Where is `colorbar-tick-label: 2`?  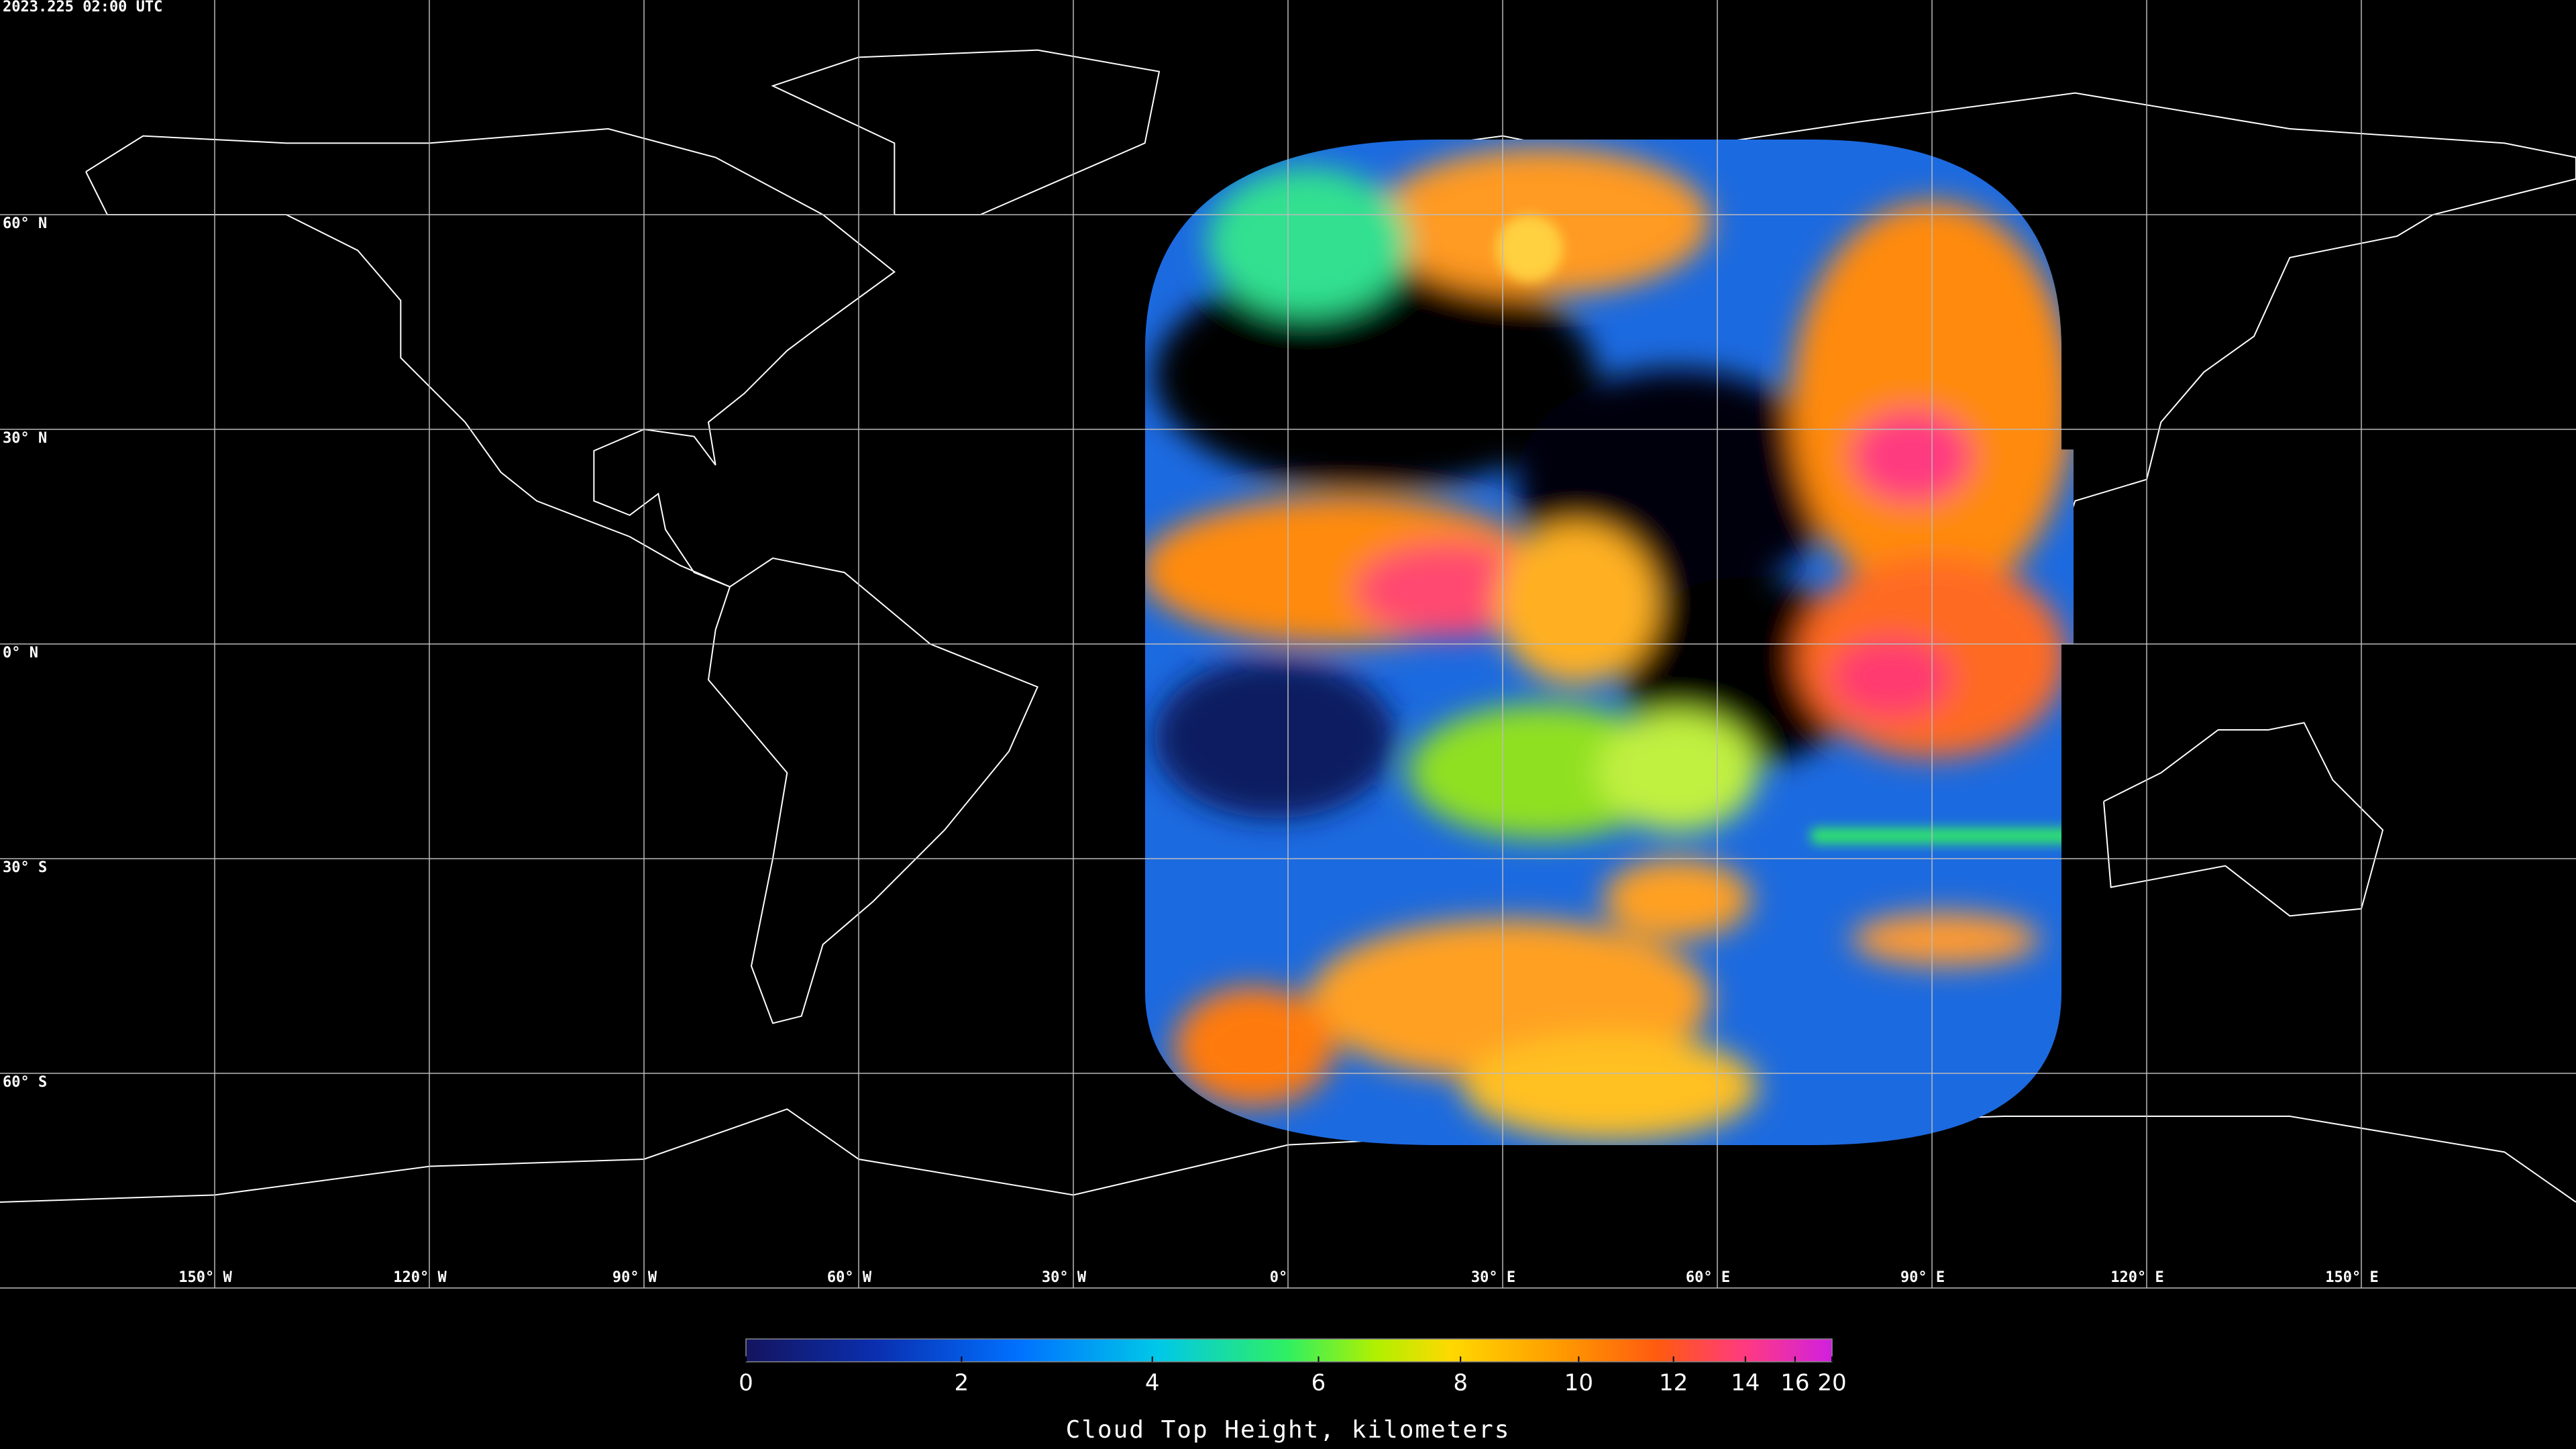
colorbar-tick-label: 2 is located at coordinates (962, 1383).